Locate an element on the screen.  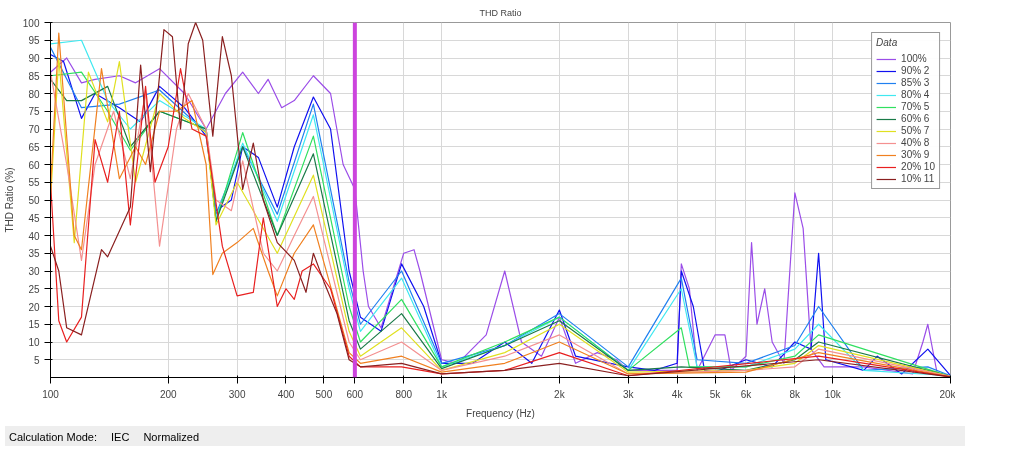
legend-label: 30% 9 is located at coordinates (915, 154).